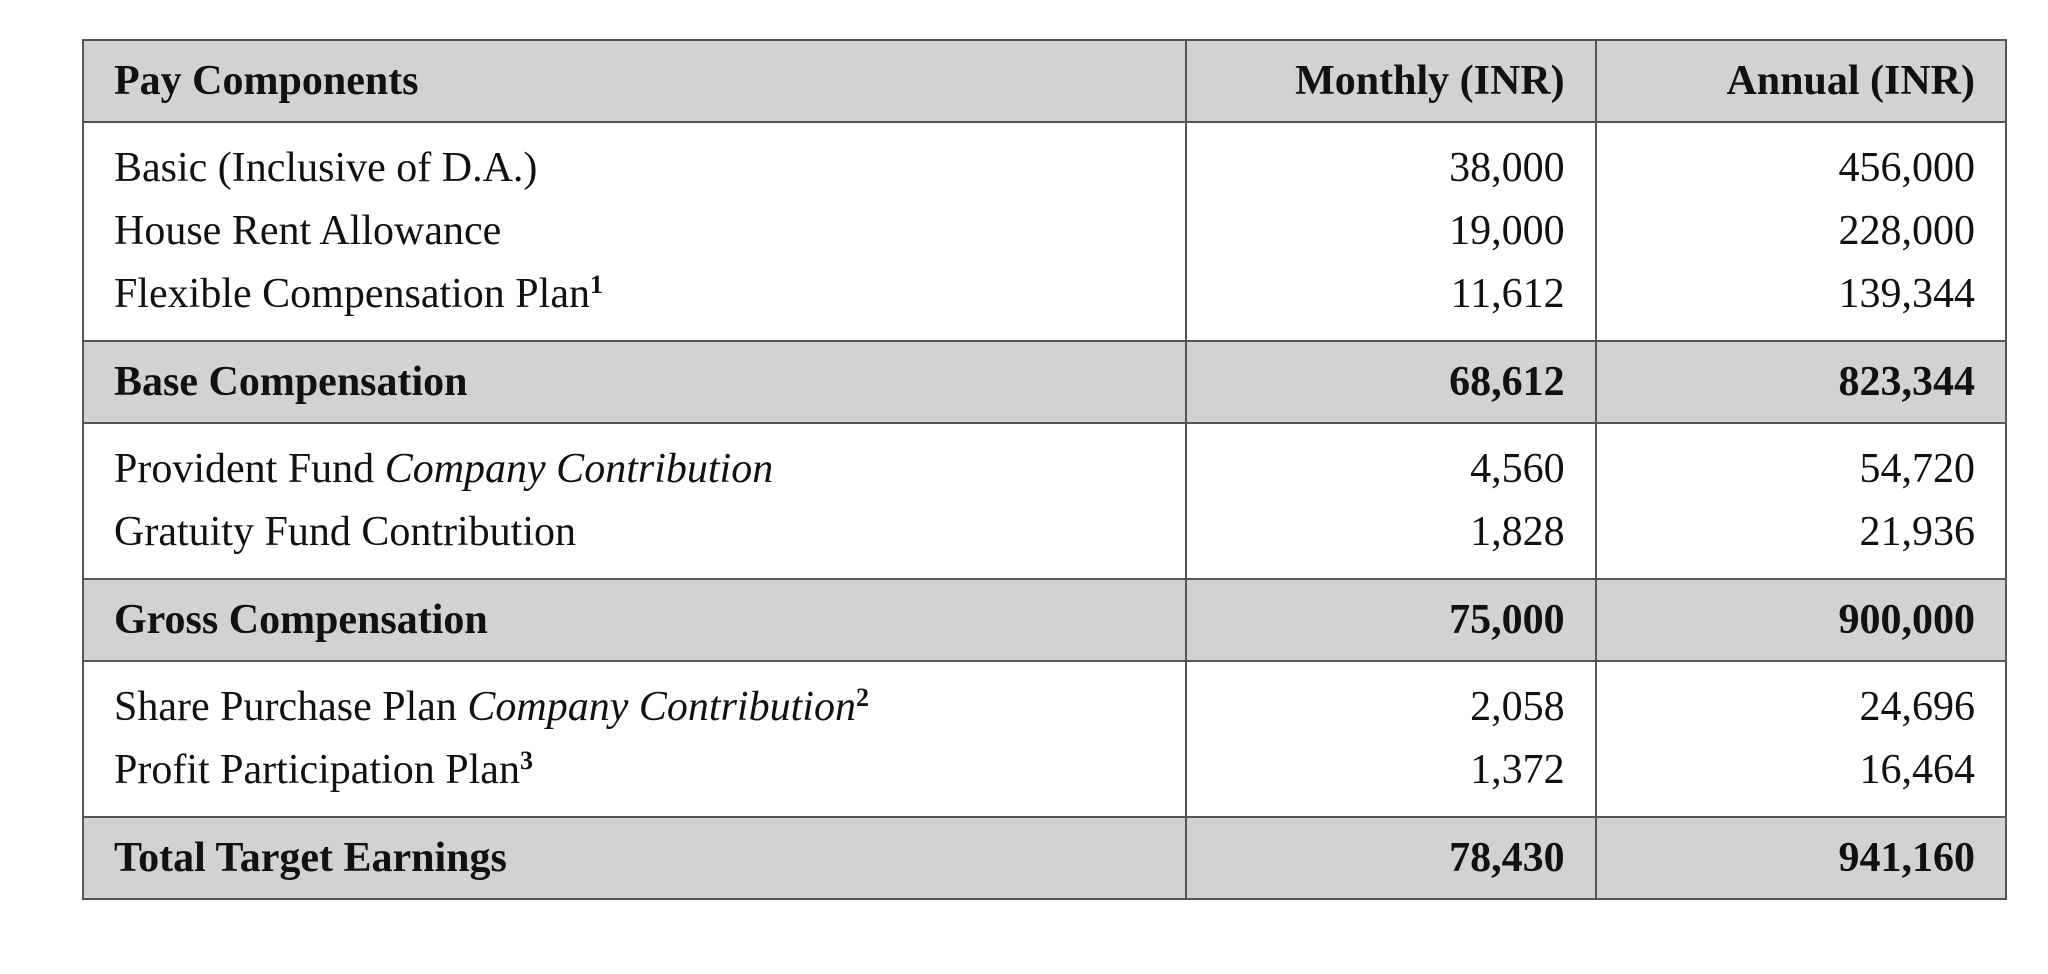 This screenshot has width=2048, height=974. I want to click on total-annual: 900,000, so click(1801, 620).